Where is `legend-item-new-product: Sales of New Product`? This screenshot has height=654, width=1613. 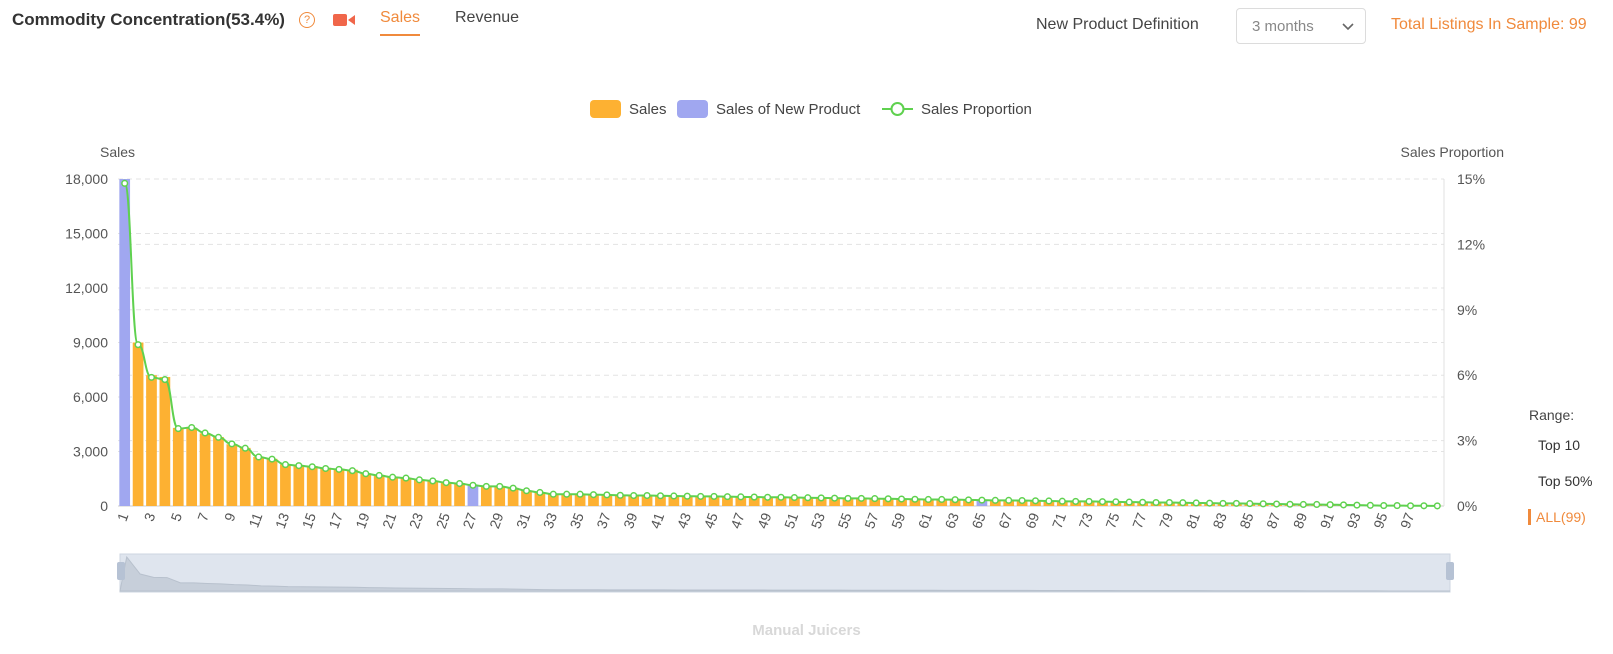
legend-item-new-product: Sales of New Product is located at coordinates (768, 109).